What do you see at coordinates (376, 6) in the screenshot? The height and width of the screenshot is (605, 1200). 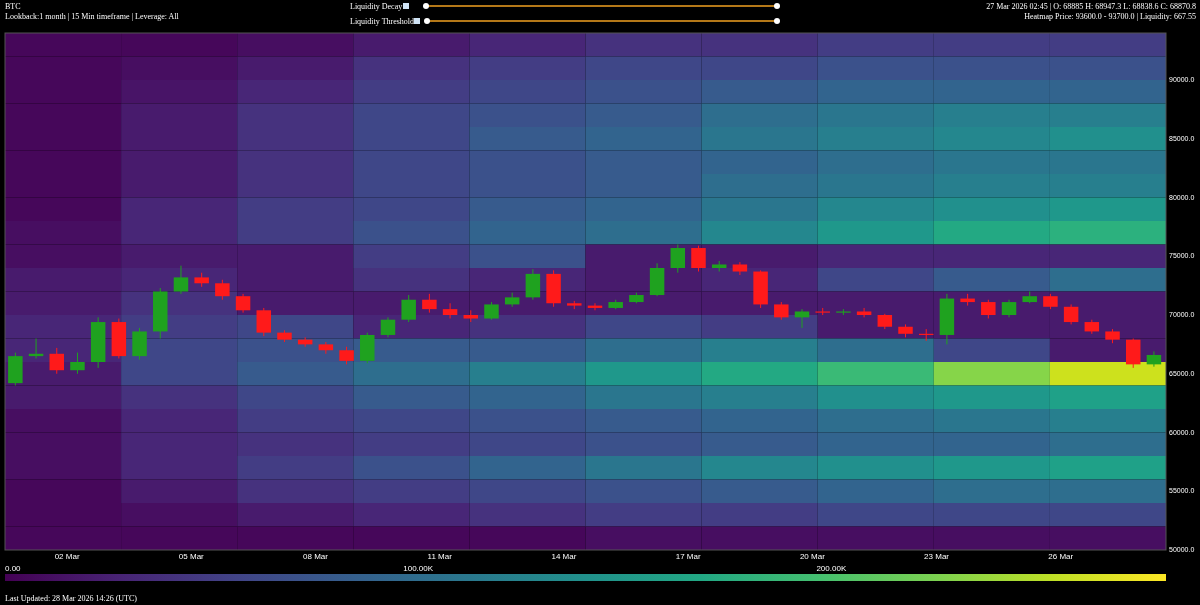 I see `text: Liquidity Decay` at bounding box center [376, 6].